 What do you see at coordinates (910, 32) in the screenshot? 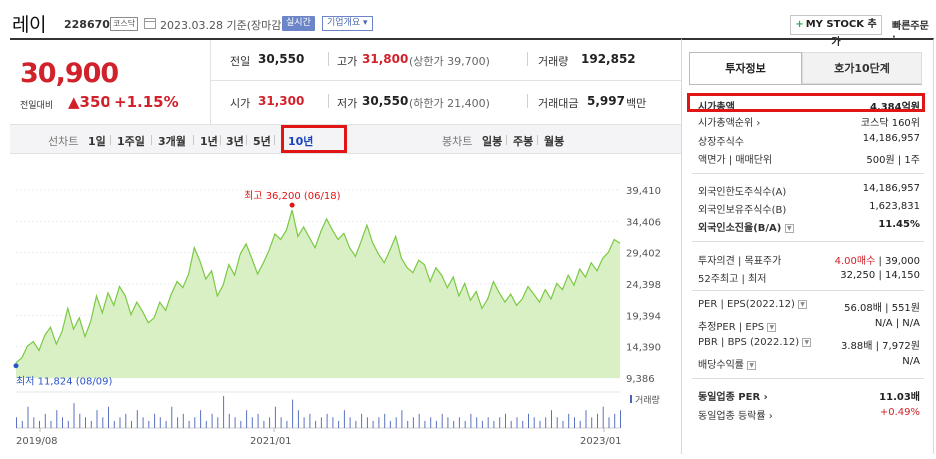
I see `quick-order-button: 빠른주문 ·` at bounding box center [910, 32].